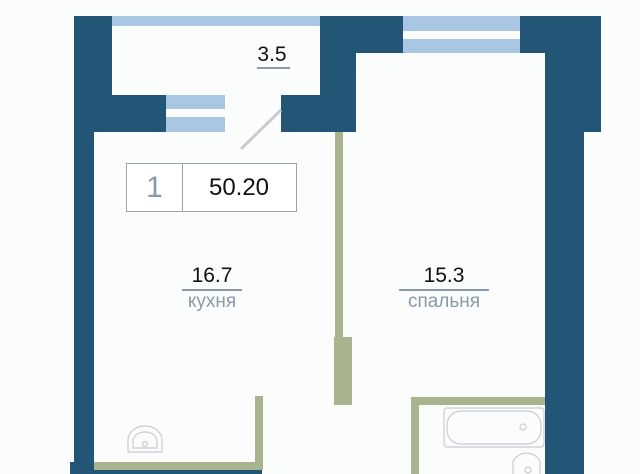 The width and height of the screenshot is (640, 474). Describe the element at coordinates (239, 187) in the screenshot. I see `total-area: 50.20` at that location.